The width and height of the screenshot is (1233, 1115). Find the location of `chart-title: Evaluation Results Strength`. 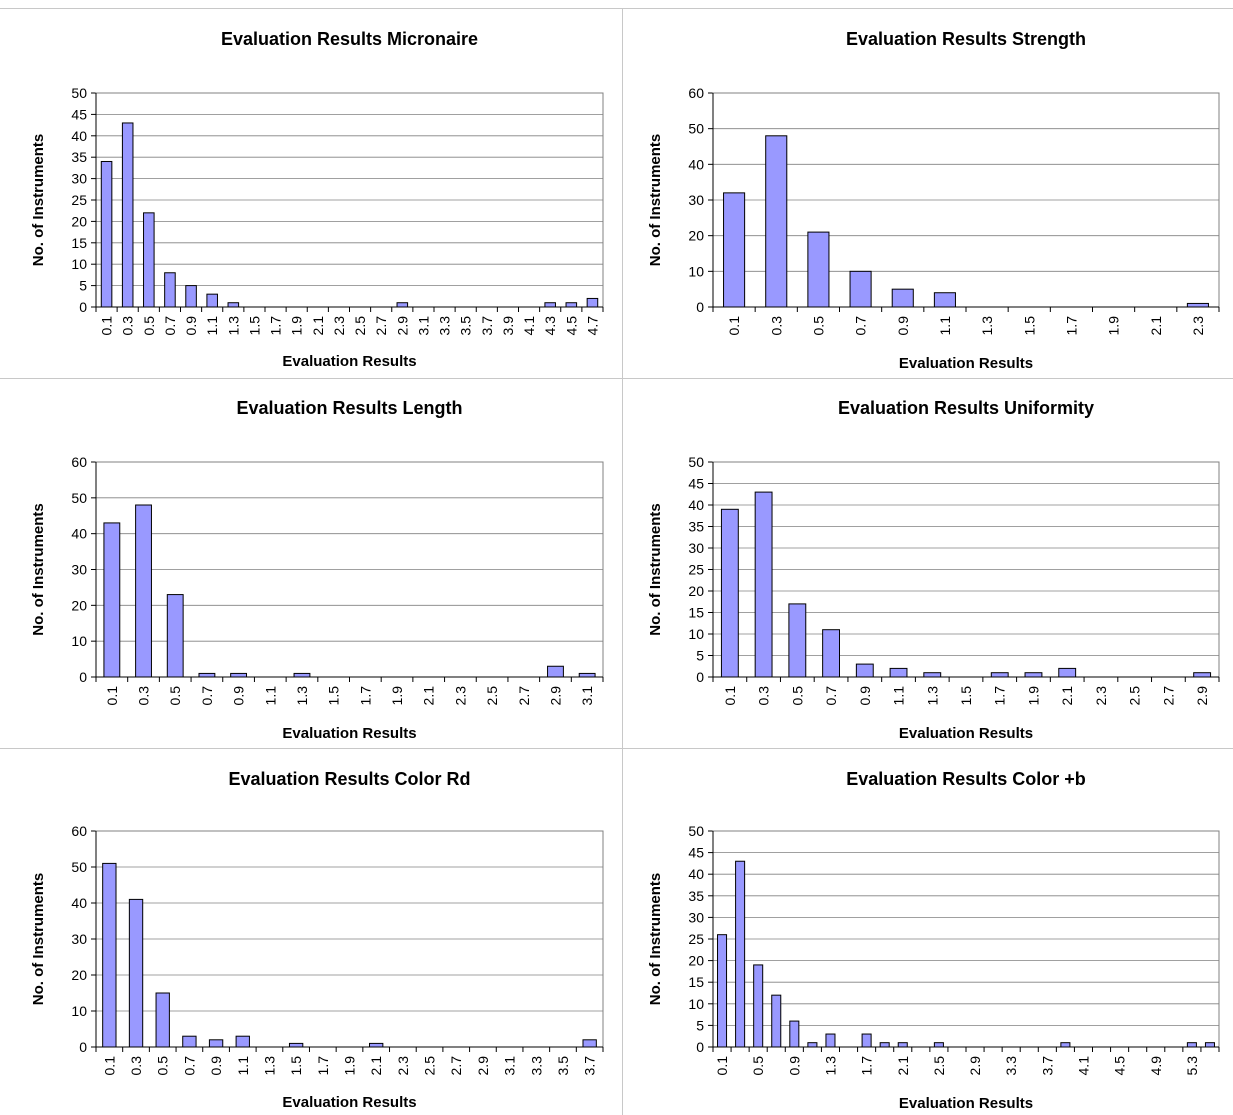

chart-title: Evaluation Results Strength is located at coordinates (966, 39).